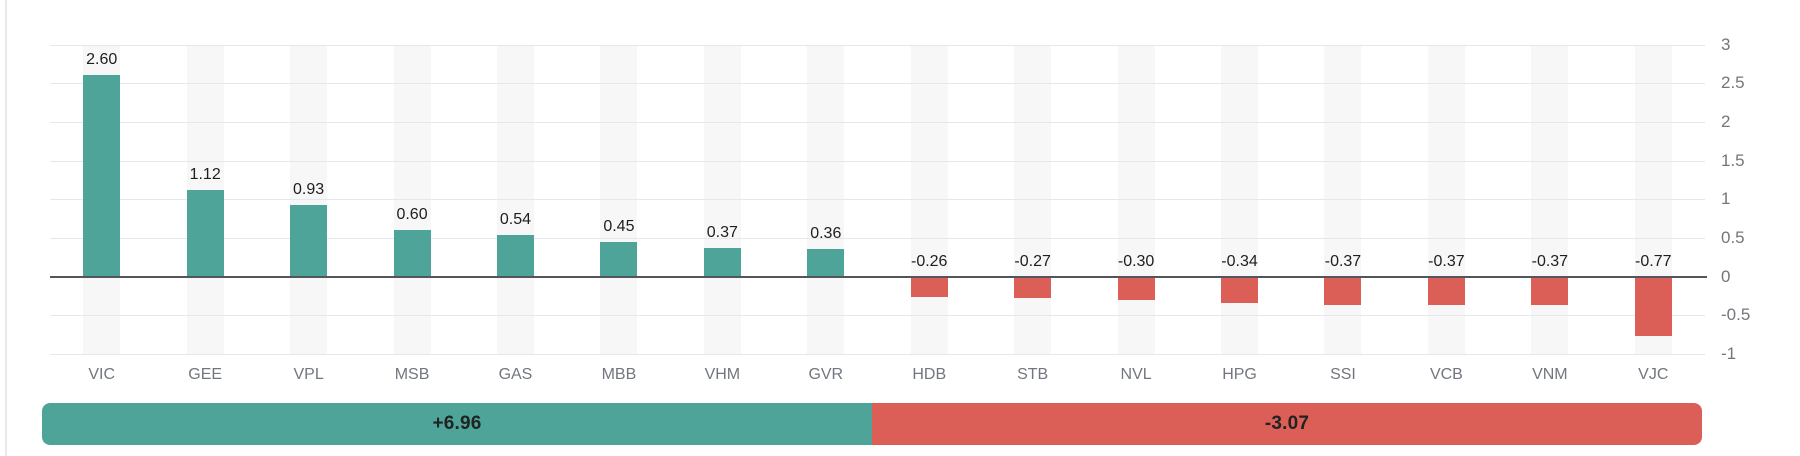 This screenshot has height=456, width=1800. I want to click on positive-total-segment: +6.96, so click(457, 424).